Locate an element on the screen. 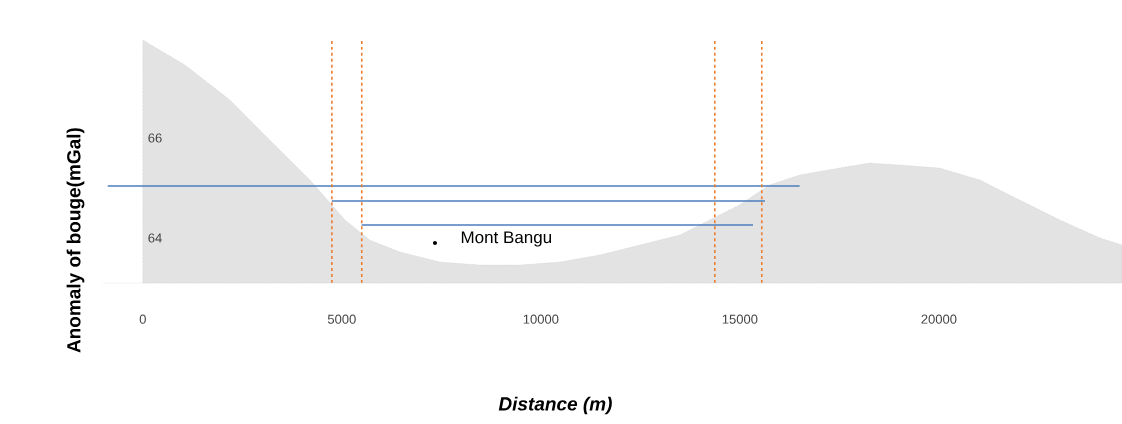 This screenshot has width=1122, height=424. y-tick-label: 64 is located at coordinates (155, 238).